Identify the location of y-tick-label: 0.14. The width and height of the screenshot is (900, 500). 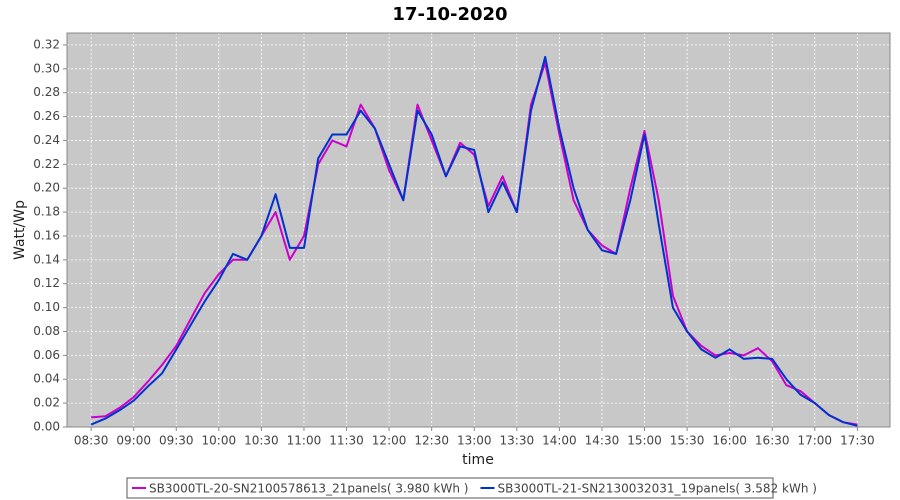
(46, 259).